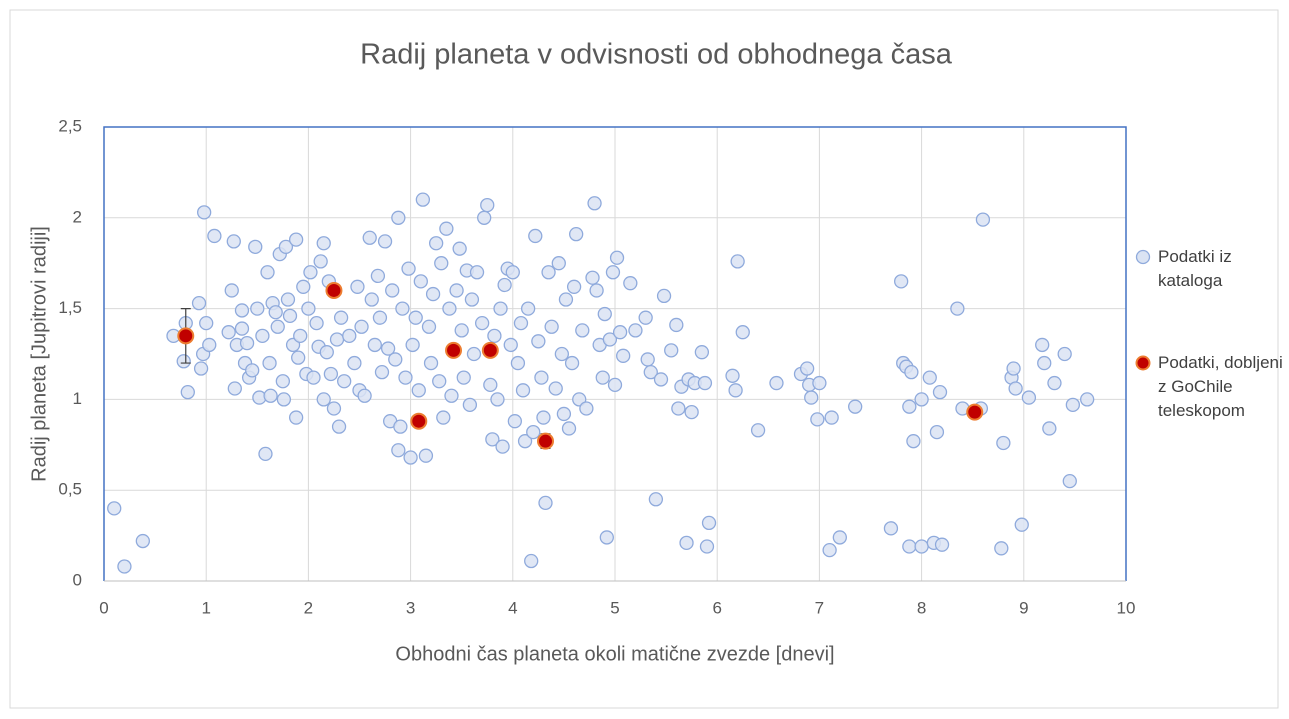 The image size is (1289, 719). What do you see at coordinates (77, 398) in the screenshot?
I see `y-tick-label: 1` at bounding box center [77, 398].